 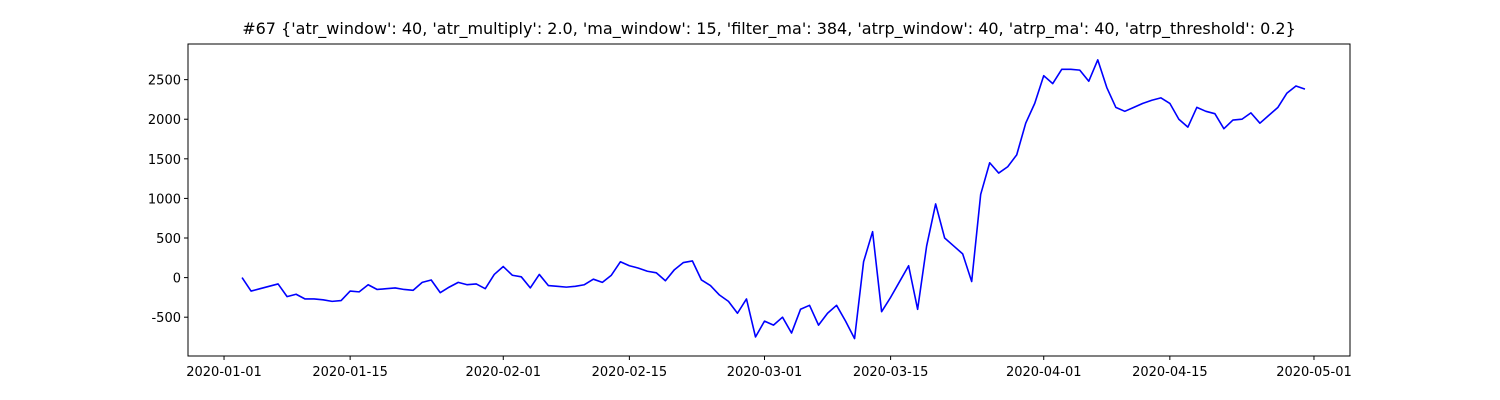 What do you see at coordinates (1044, 372) in the screenshot?
I see `x-tick-label: 2020-04-01` at bounding box center [1044, 372].